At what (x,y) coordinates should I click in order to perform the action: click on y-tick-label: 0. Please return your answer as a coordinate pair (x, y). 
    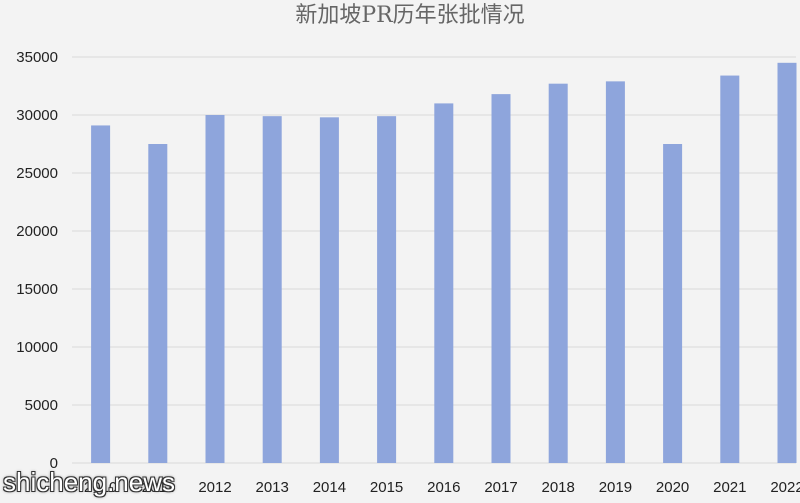
    Looking at the image, I should click on (54, 463).